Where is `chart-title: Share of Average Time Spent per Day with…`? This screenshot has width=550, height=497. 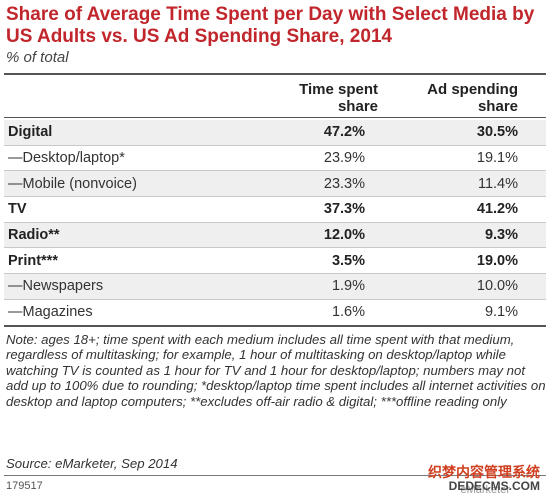
chart-title: Share of Average Time Spent per Day with… is located at coordinates (270, 25).